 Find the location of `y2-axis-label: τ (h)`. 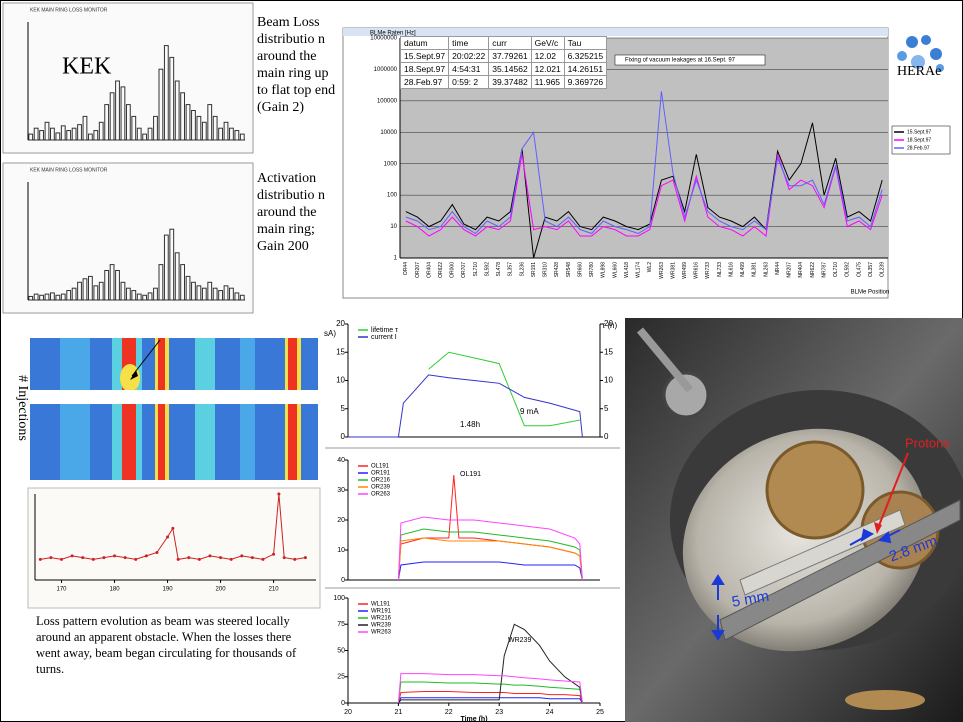

y2-axis-label: τ (h) is located at coordinates (609, 325).